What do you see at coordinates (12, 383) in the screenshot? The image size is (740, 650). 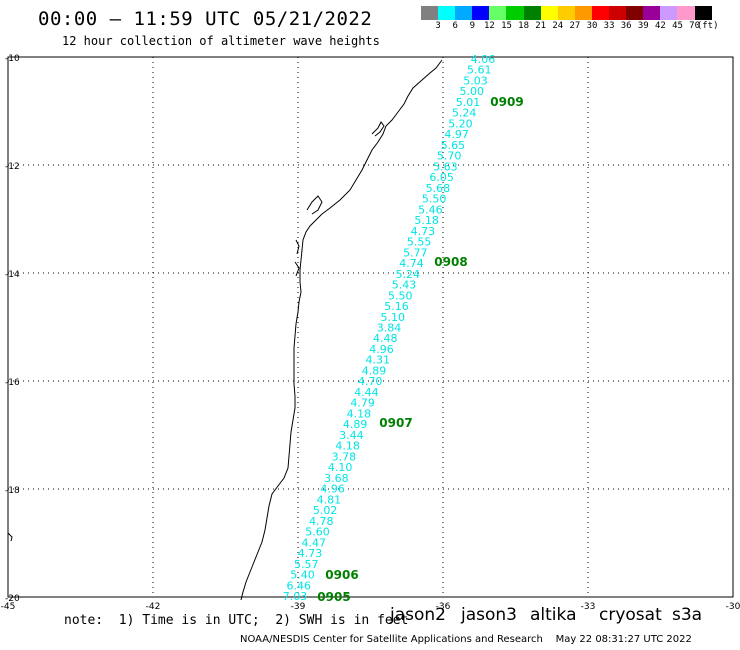 I see `lat-tick-label: -16` at bounding box center [12, 383].